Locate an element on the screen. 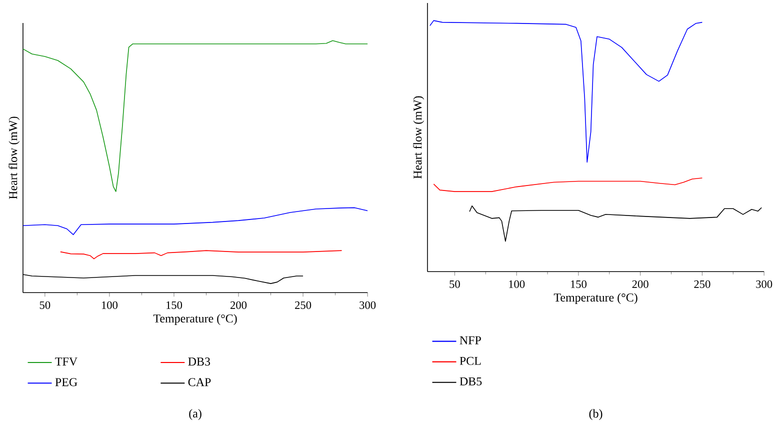 The image size is (777, 424). legend-label: PCL is located at coordinates (470, 360).